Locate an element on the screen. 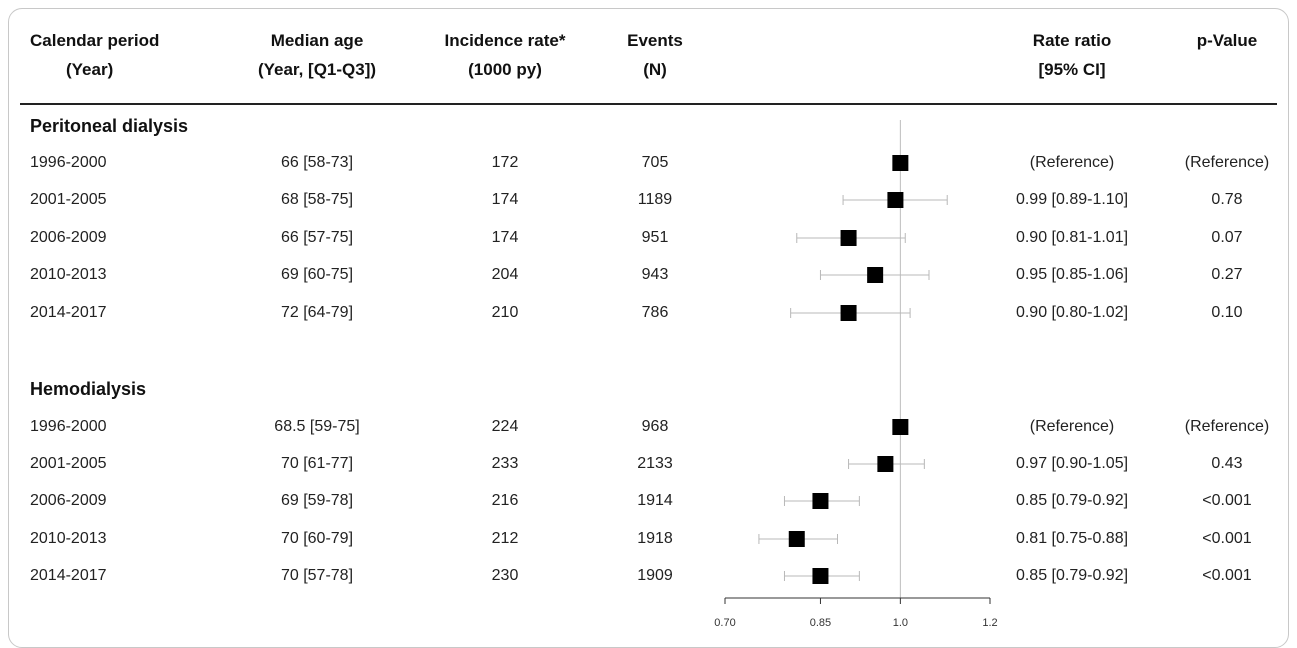 This screenshot has width=1297, height=648. cell-incidence: 230 is located at coordinates (505, 575).